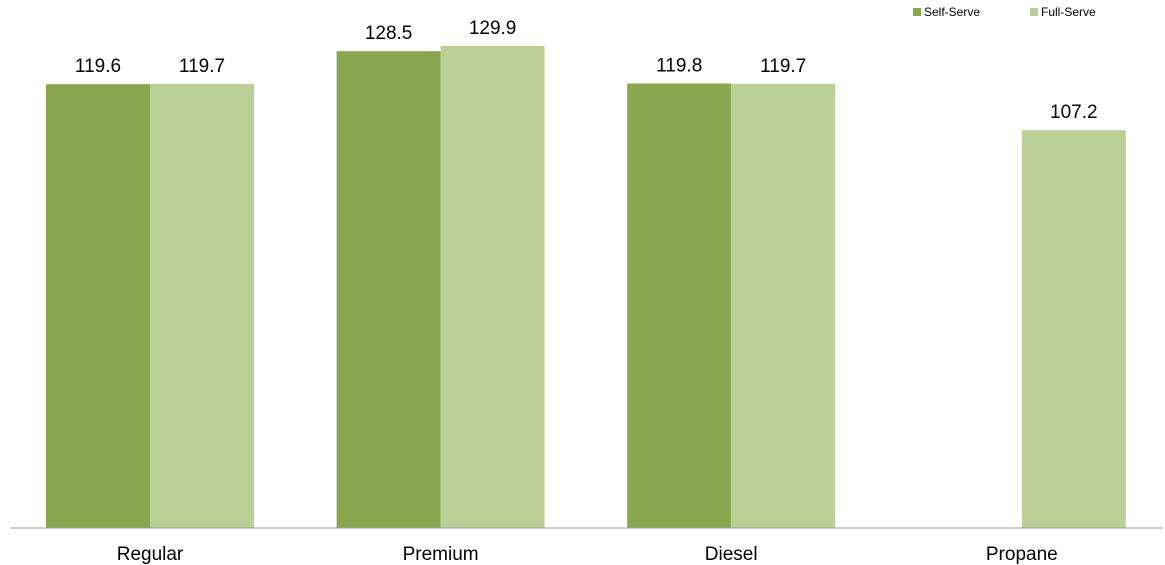  Describe the element at coordinates (1073, 329) in the screenshot. I see `bar-propane-full-serve` at that location.